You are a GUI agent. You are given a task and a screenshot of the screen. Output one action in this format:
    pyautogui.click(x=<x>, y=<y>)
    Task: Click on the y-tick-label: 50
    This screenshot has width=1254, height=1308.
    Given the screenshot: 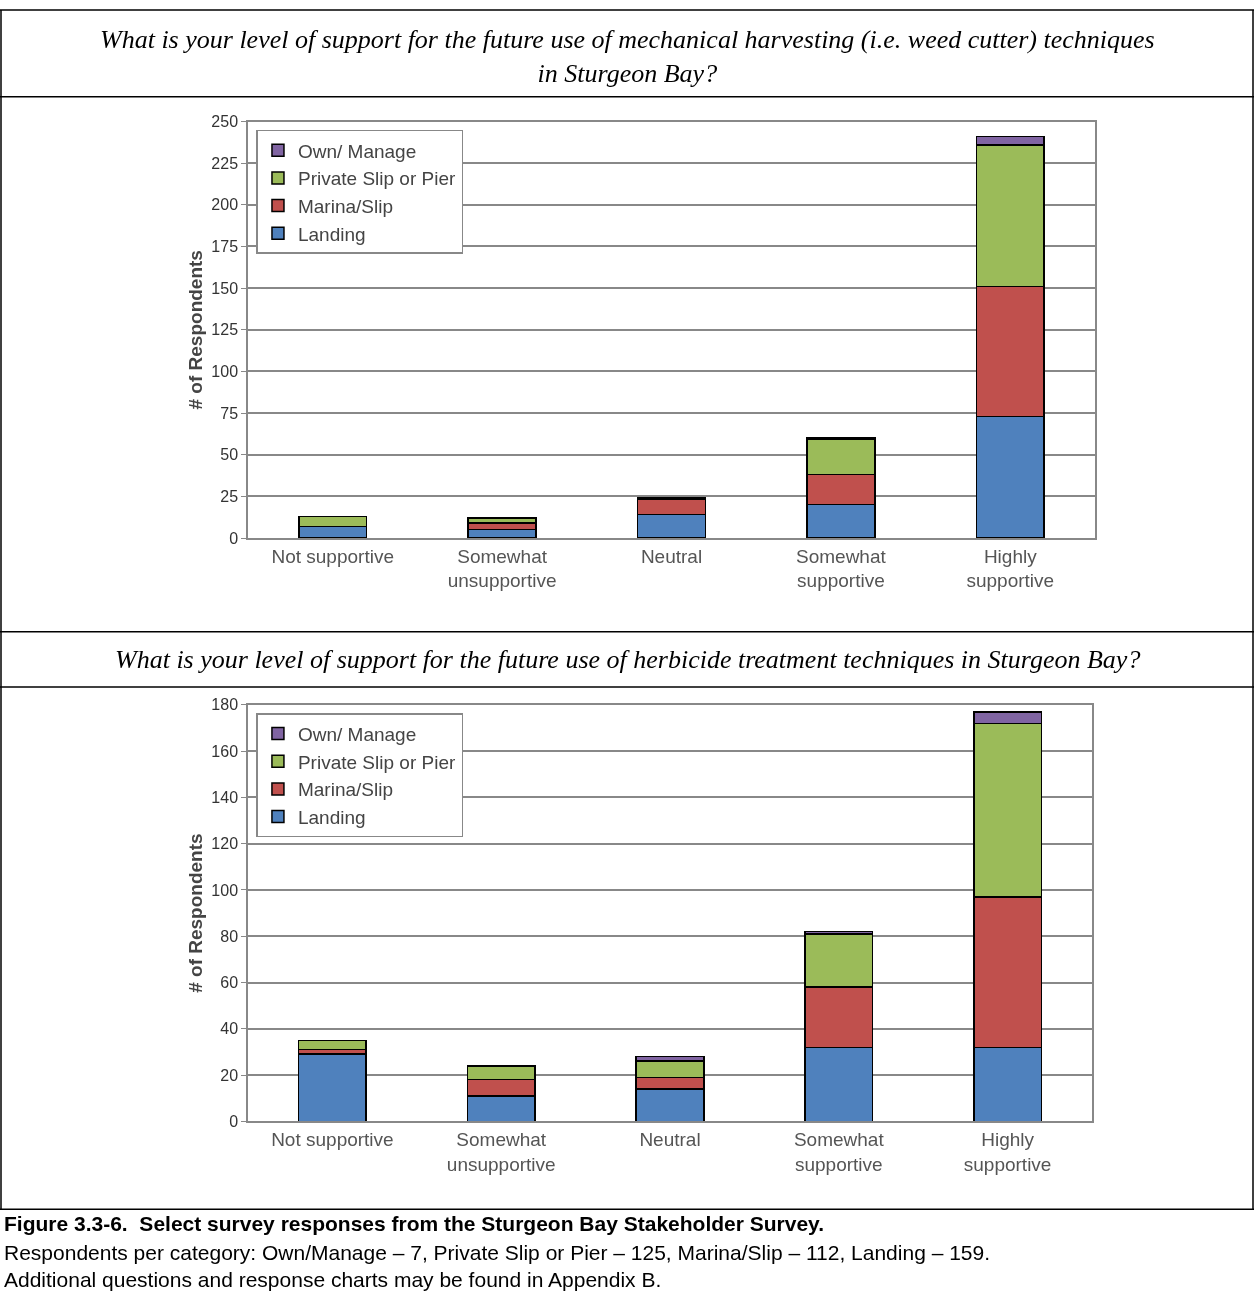 What is the action you would take?
    pyautogui.click(x=229, y=455)
    